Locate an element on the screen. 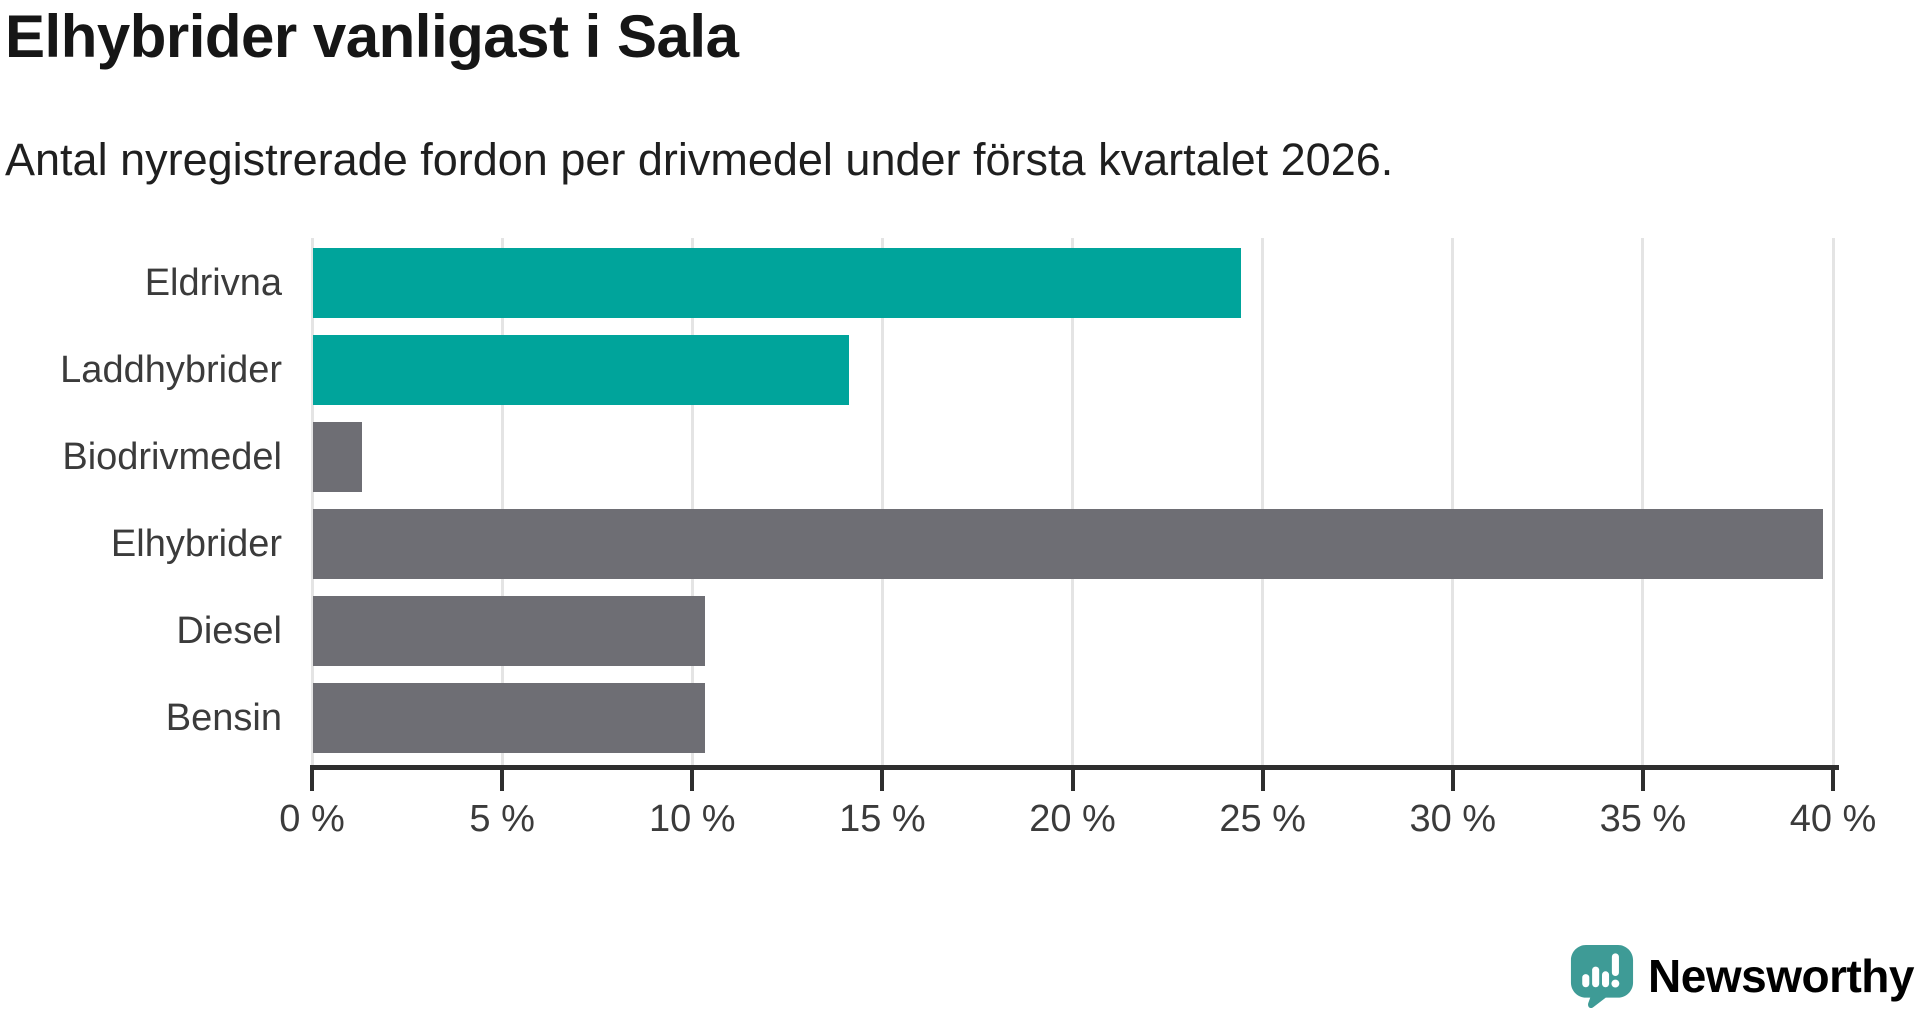 The height and width of the screenshot is (1010, 1920). x-axis: 0 % 5 % 10 % 15 % 20 % 25 % 30 % 35 % 40 % is located at coordinates (1077, 810).